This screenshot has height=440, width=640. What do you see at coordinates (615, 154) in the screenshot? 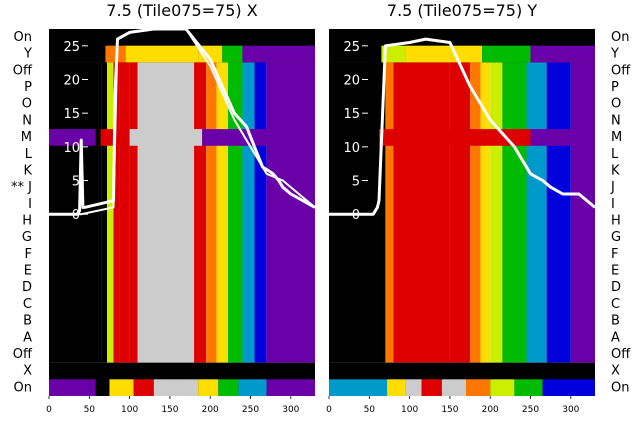
I see `row-label: L` at bounding box center [615, 154].